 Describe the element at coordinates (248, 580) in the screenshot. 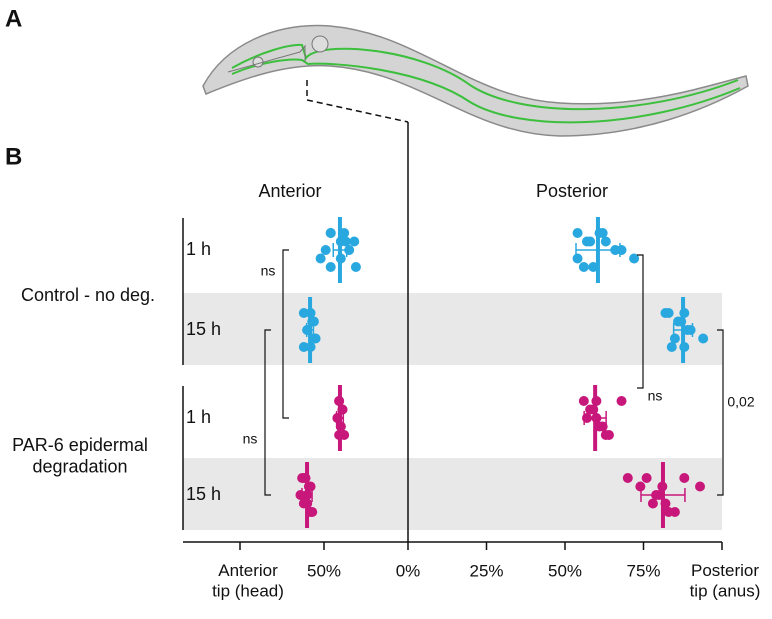

I see `x-tick-label: Anterior tip (head)` at that location.